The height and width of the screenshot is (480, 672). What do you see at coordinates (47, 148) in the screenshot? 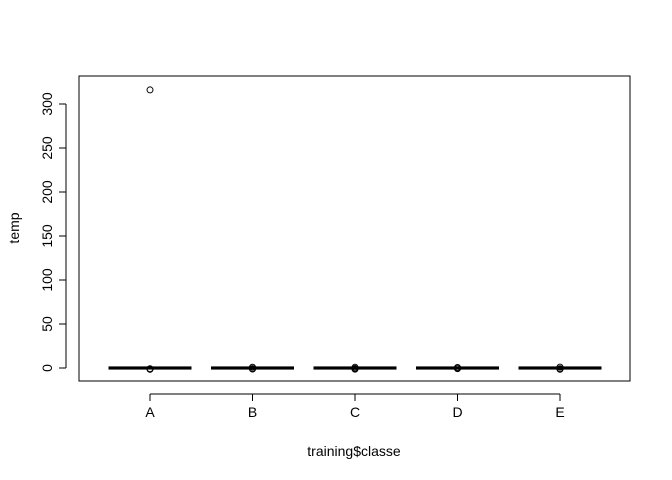
I see `y-tick-label: 250` at bounding box center [47, 148].